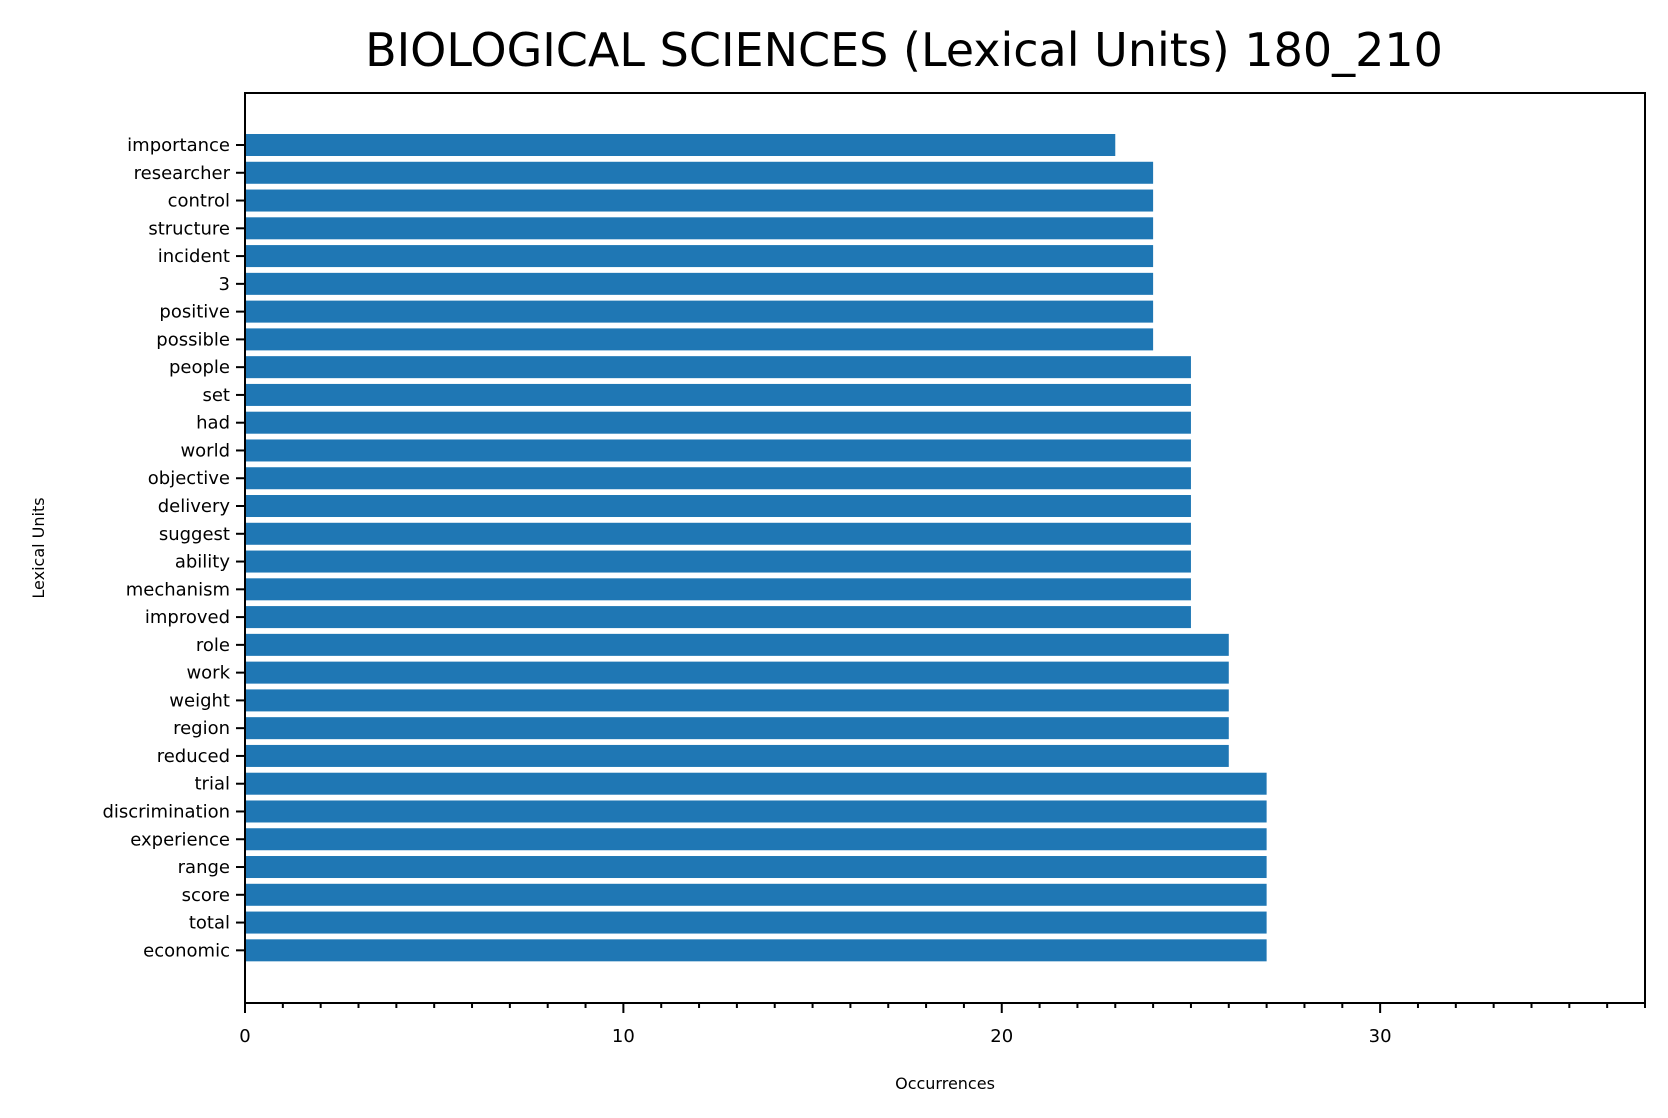  What do you see at coordinates (199, 201) in the screenshot?
I see `y-tick-label: control` at bounding box center [199, 201].